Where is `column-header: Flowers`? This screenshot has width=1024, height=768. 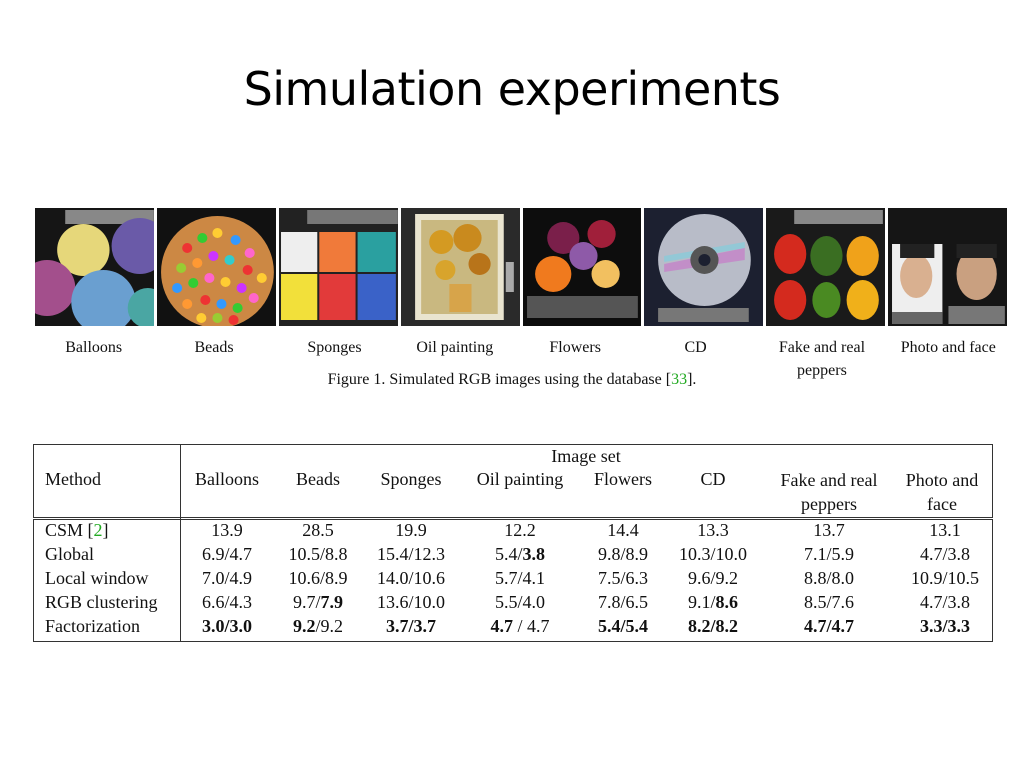
column-header: Flowers is located at coordinates (623, 479).